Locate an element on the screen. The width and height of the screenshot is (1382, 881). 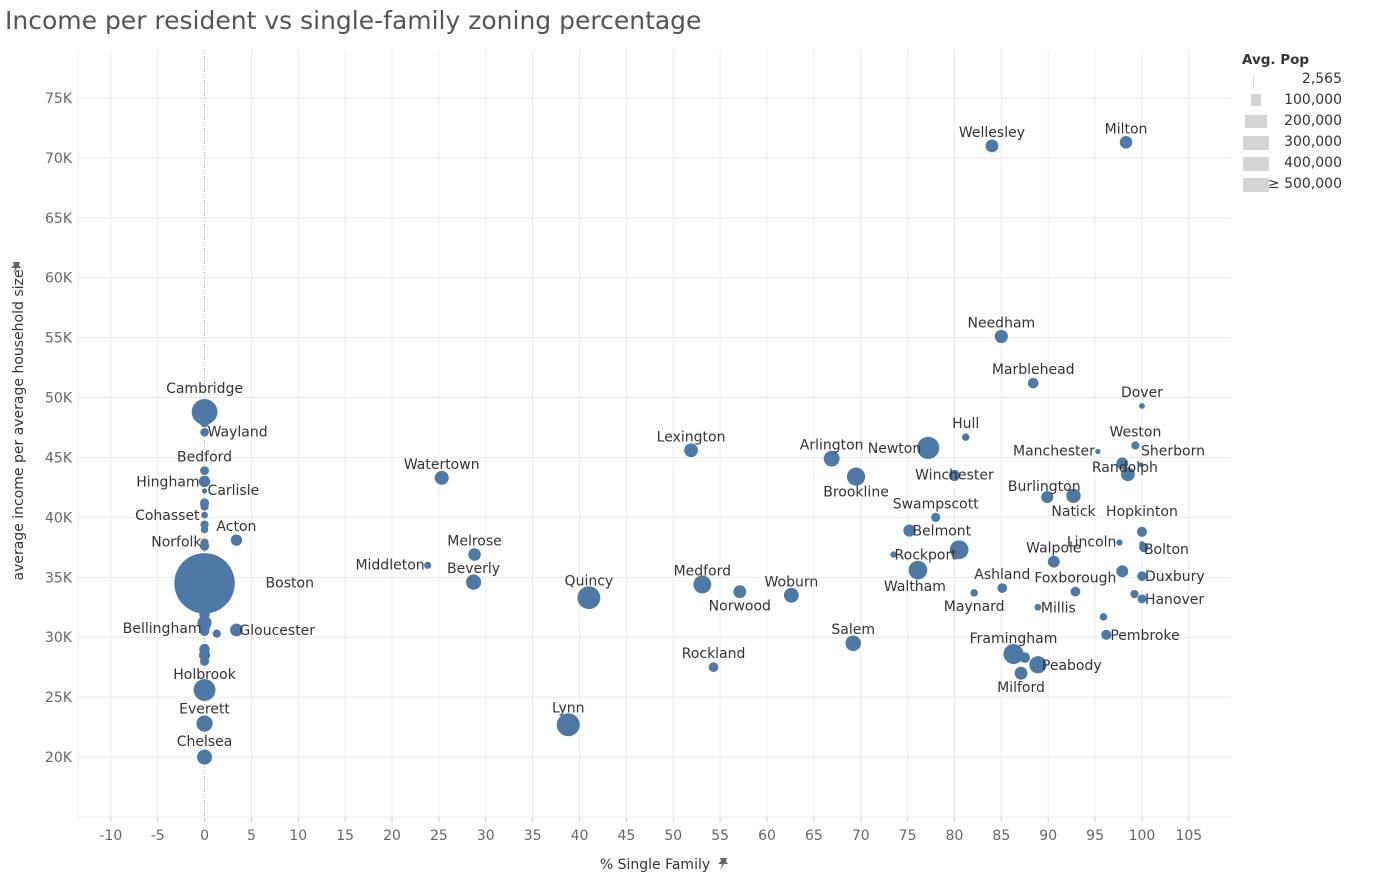
legend-item: 200,000 is located at coordinates (1307, 122).